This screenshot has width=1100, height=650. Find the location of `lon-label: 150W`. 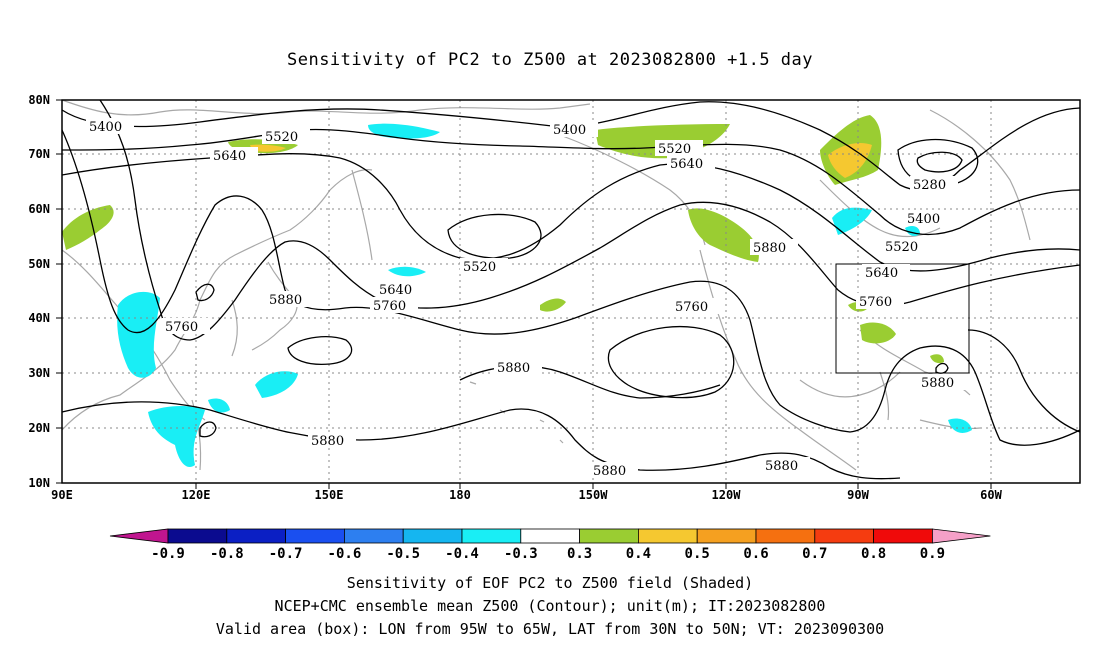

lon-label: 150W is located at coordinates (594, 495).